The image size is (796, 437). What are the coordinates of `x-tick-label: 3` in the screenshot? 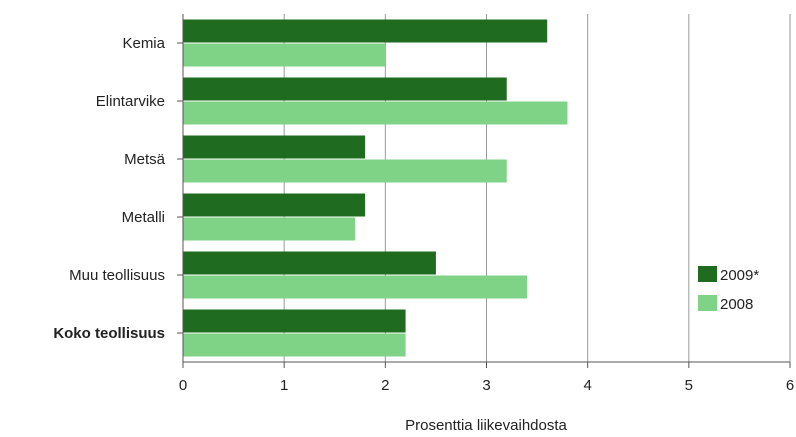 It's located at (486, 385).